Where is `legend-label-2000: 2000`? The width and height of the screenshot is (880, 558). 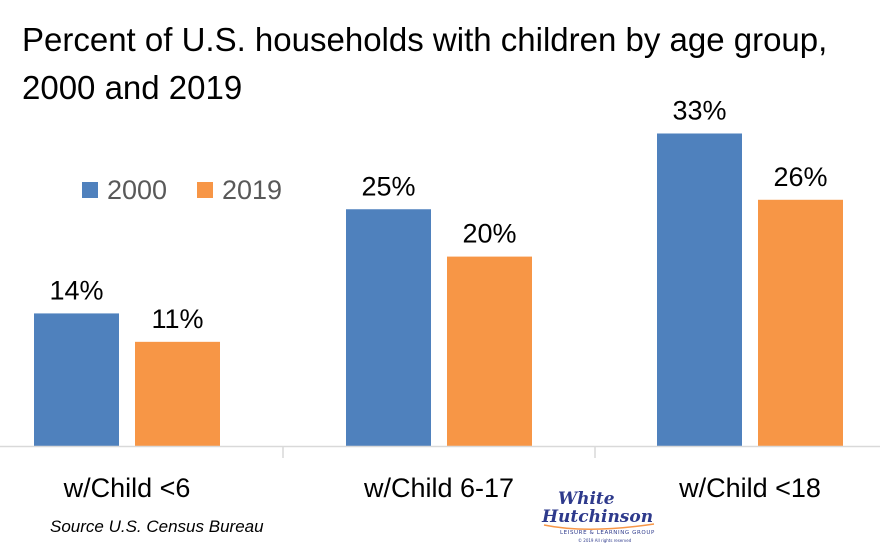 legend-label-2000: 2000 is located at coordinates (137, 190).